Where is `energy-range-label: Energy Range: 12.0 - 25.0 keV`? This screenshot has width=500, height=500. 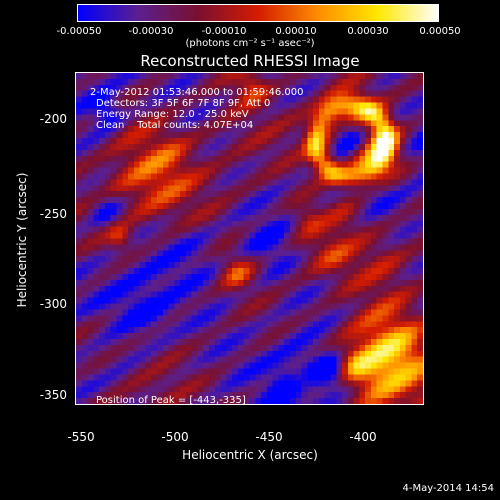
energy-range-label: Energy Range: 12.0 - 25.0 keV is located at coordinates (172, 114).